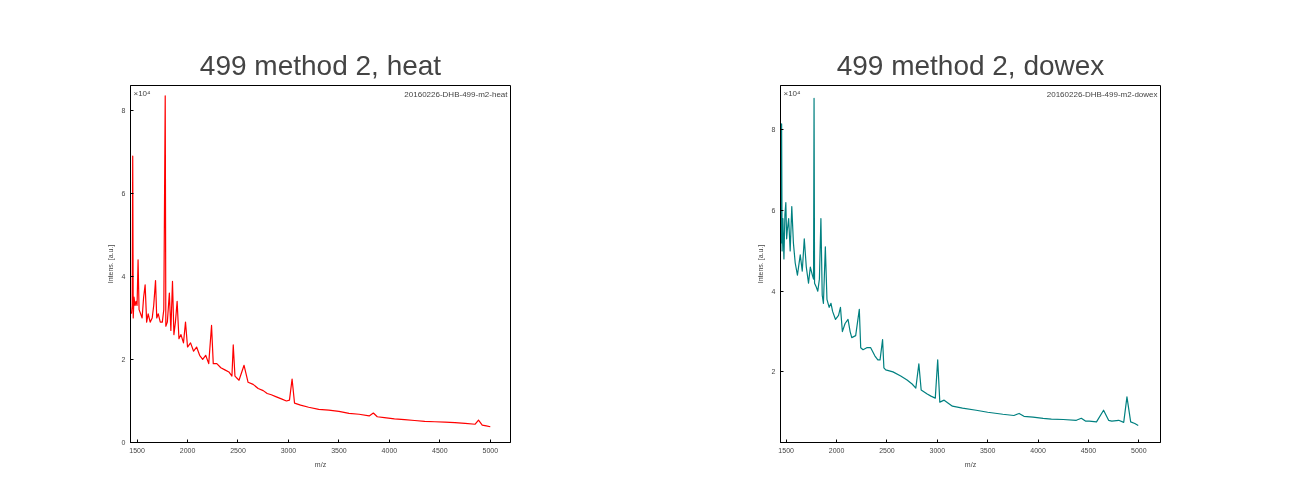  Describe the element at coordinates (456, 94) in the screenshot. I see `annotation: 20160226-DHB-499-m2-heat` at that location.